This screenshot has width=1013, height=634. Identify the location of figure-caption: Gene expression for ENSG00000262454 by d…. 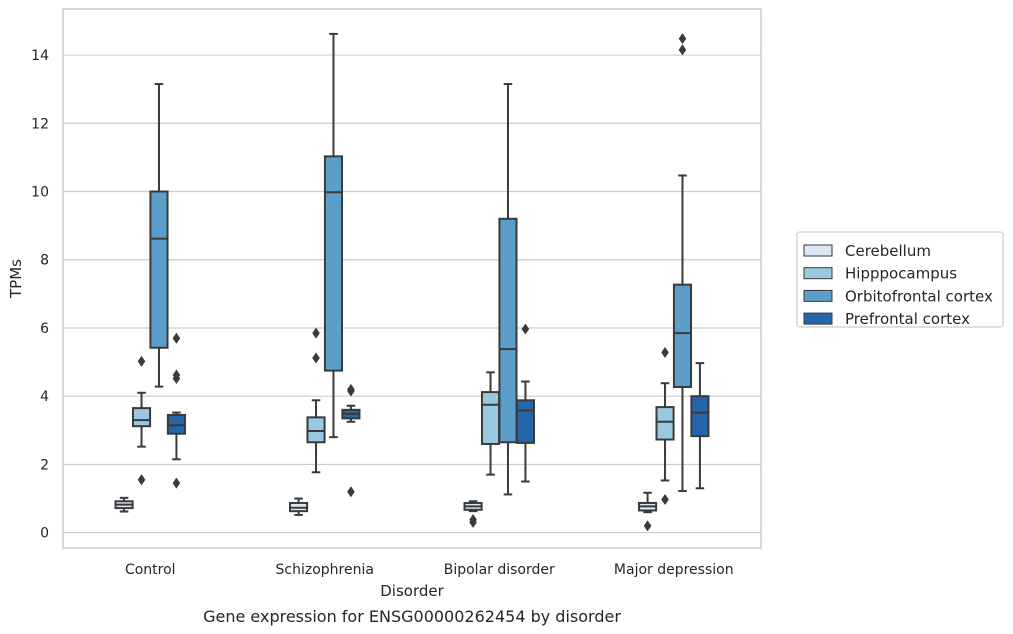
(412, 616).